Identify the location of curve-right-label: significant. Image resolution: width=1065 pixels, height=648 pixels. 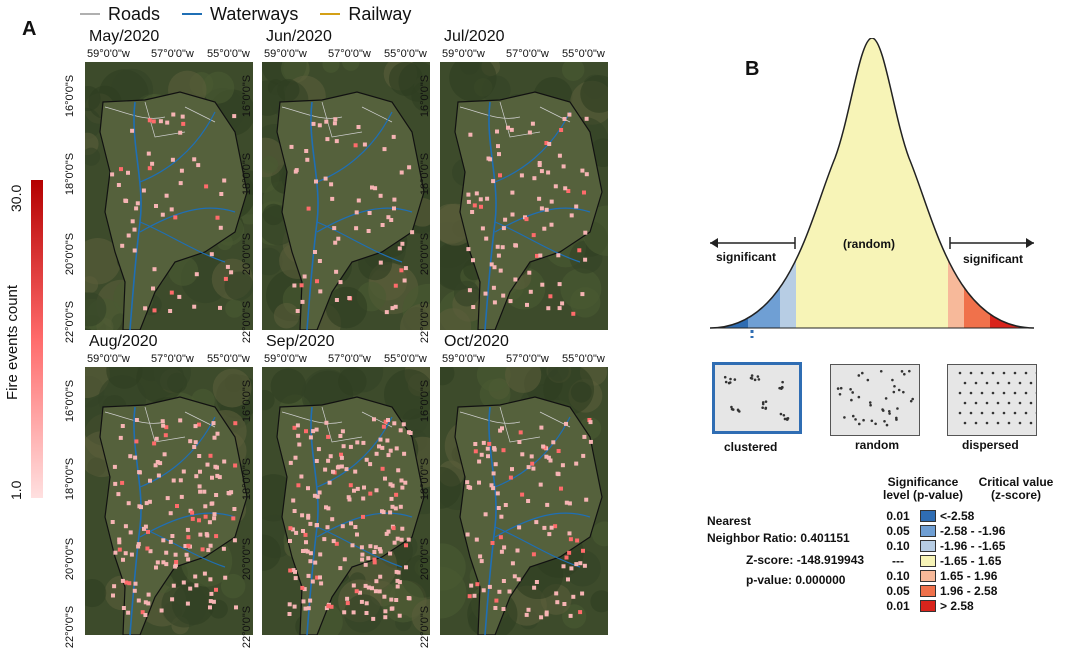
(993, 259).